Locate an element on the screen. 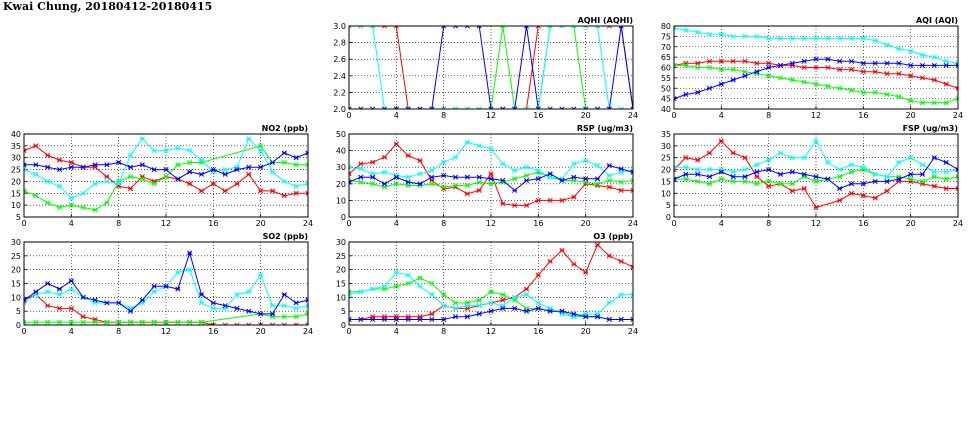 This screenshot has height=447, width=975. y-tick-label: 2.2 is located at coordinates (339, 92).